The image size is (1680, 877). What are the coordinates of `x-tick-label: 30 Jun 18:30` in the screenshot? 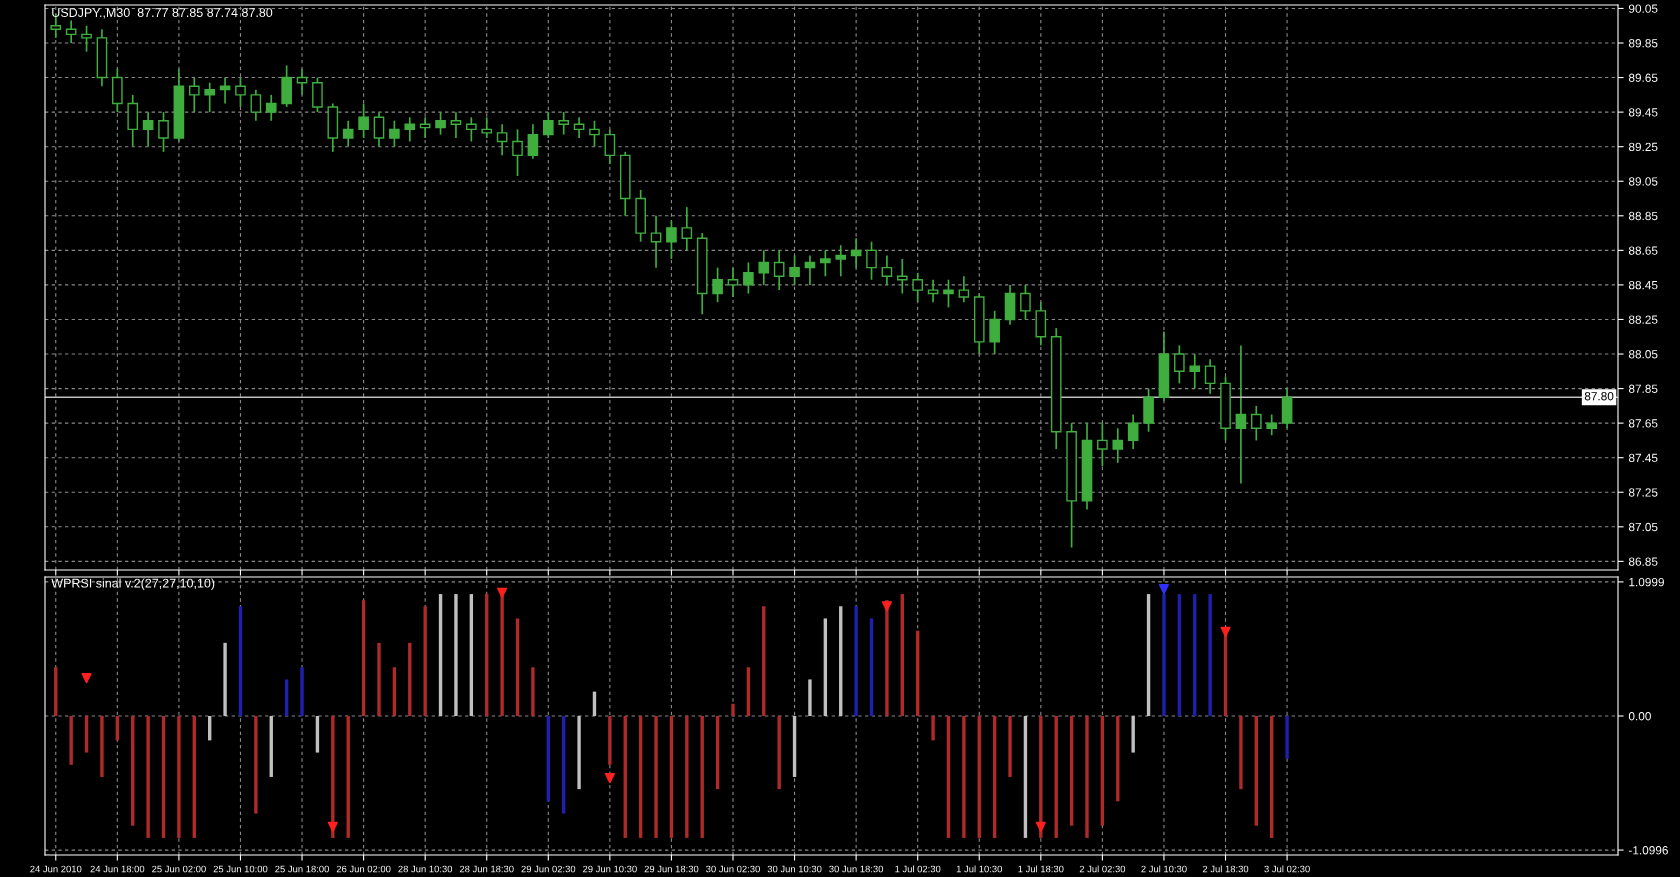 It's located at (856, 869).